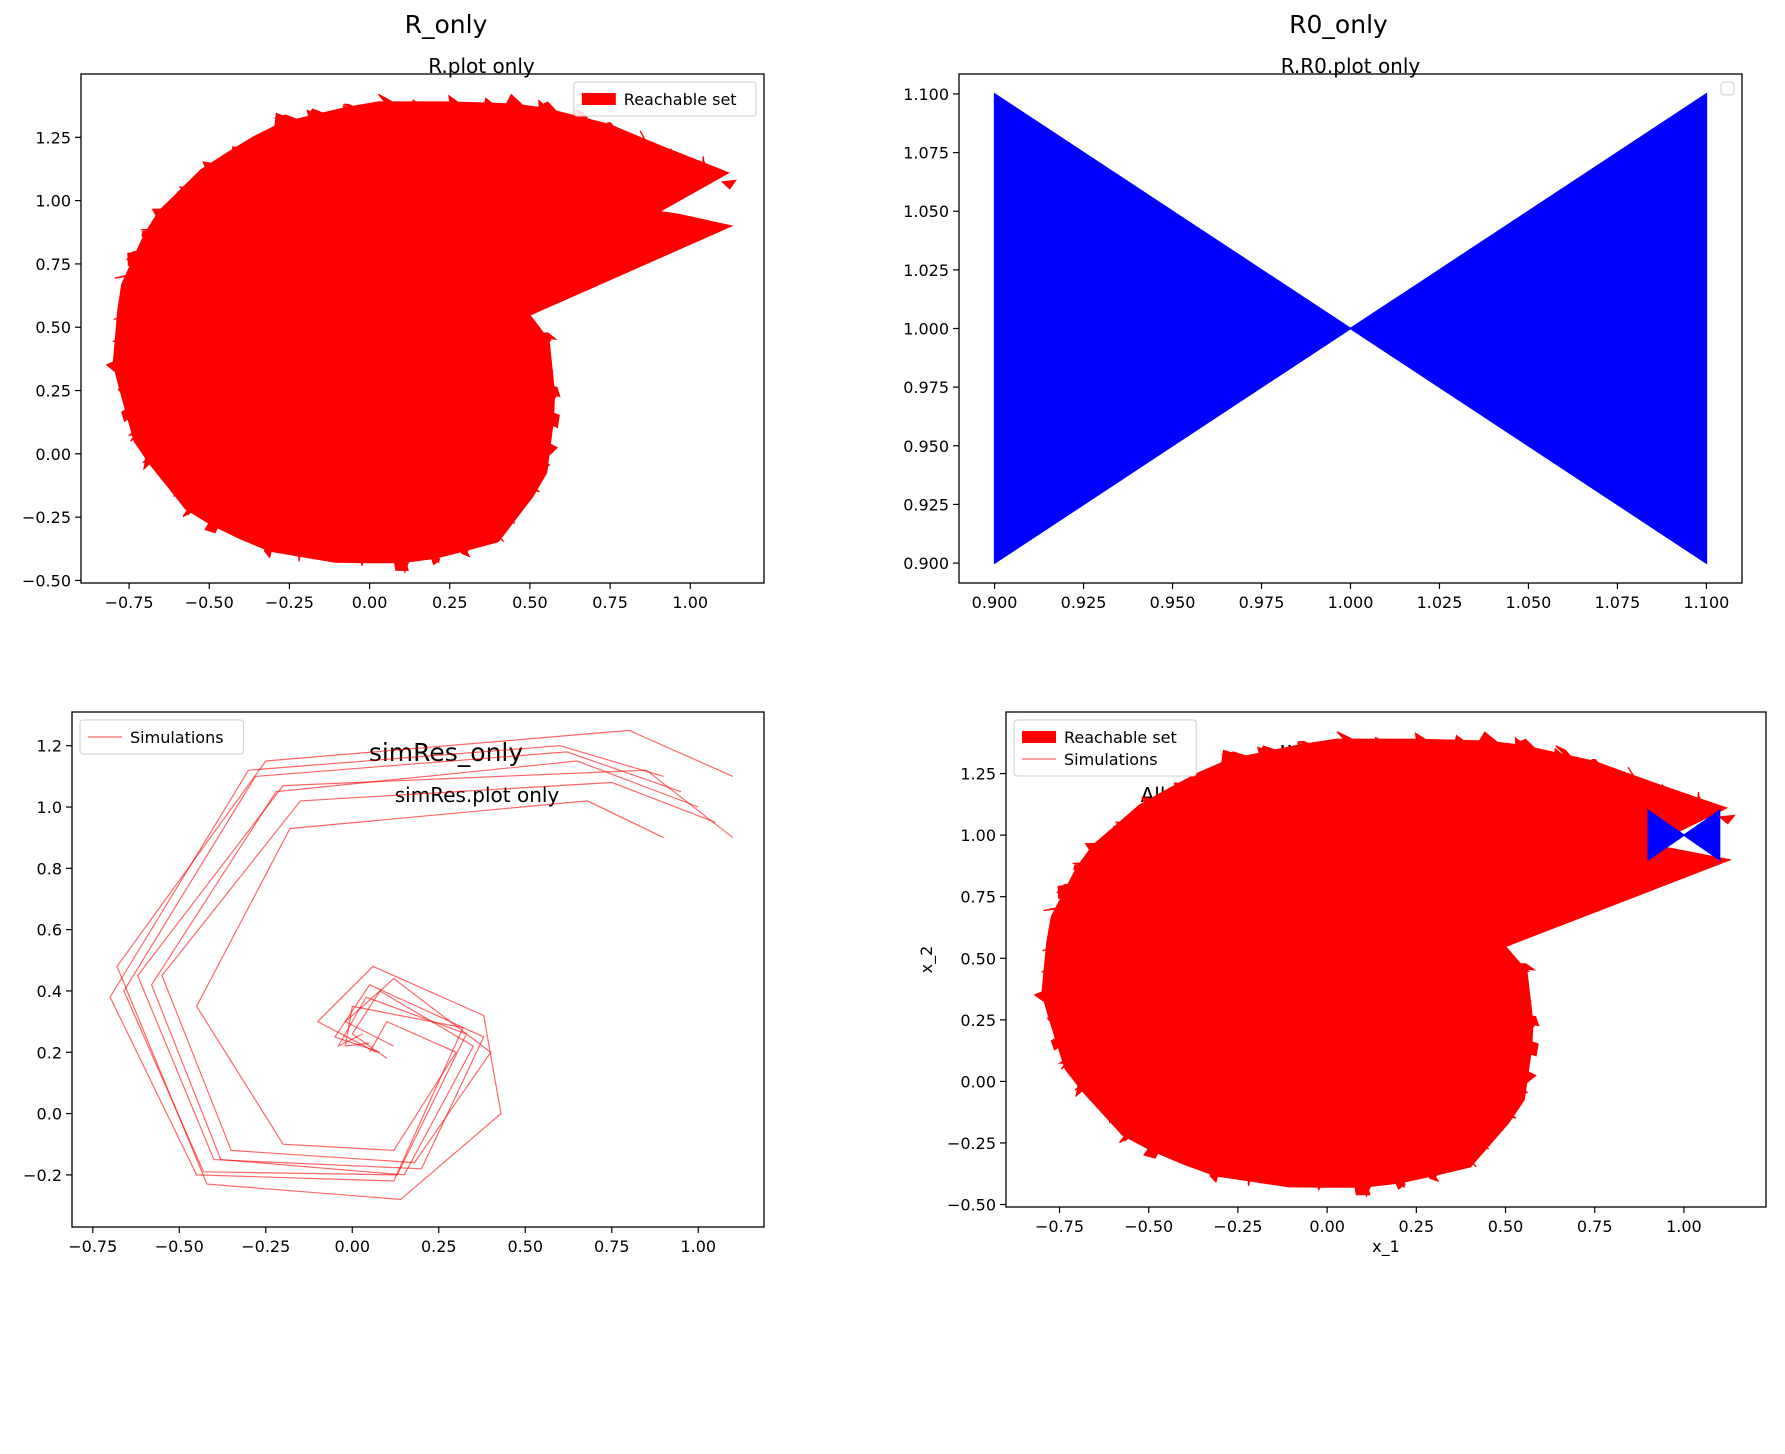 The image size is (1785, 1454). Describe the element at coordinates (978, 1020) in the screenshot. I see `y-tick-label: 0.25` at that location.